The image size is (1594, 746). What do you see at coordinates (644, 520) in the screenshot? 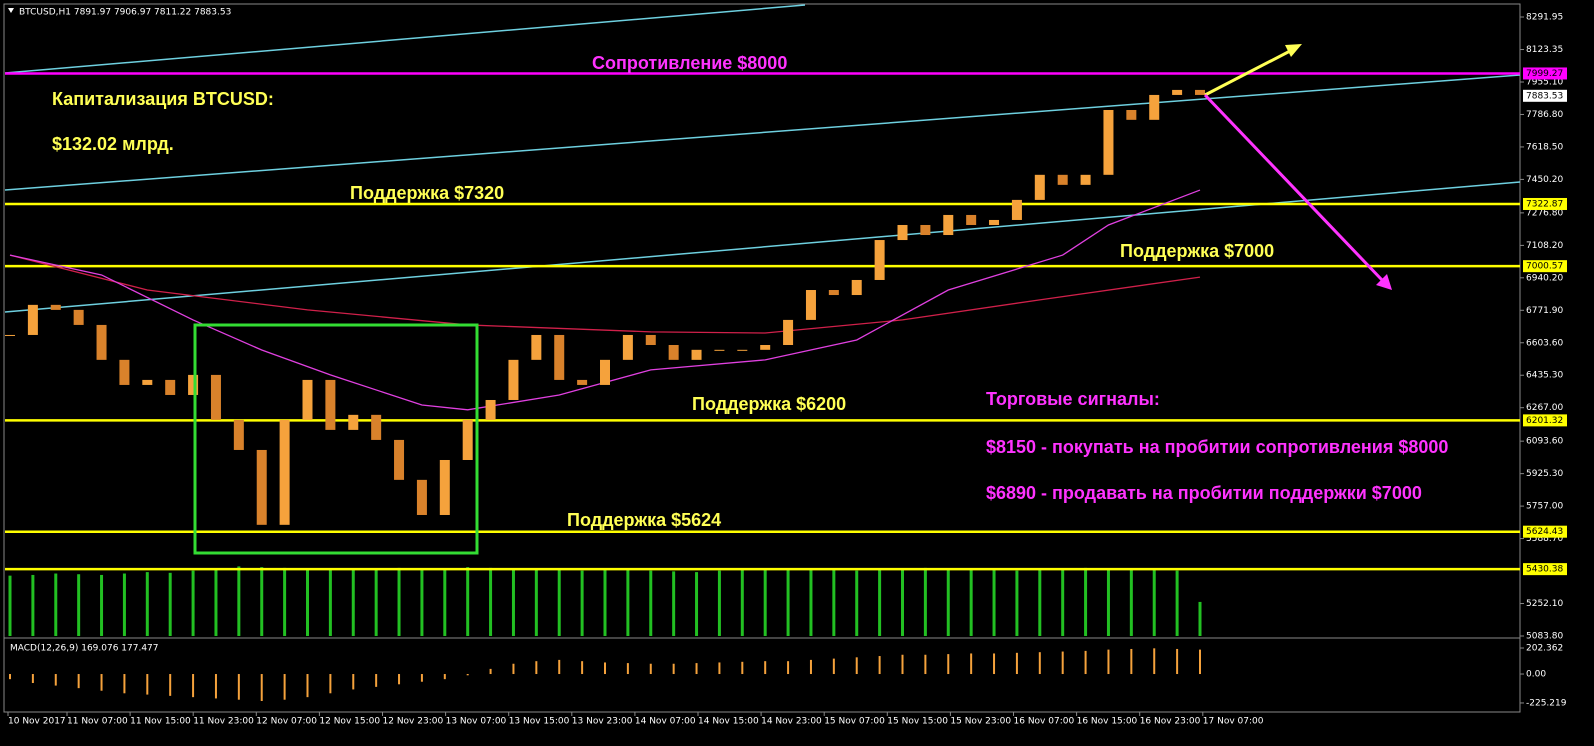
I see `annotation: Поддержка $5624` at bounding box center [644, 520].